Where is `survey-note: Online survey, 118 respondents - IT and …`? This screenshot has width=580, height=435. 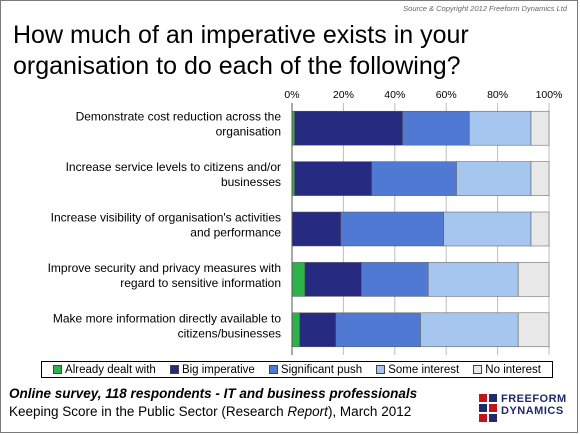 survey-note: Online survey, 118 respondents - IT and … is located at coordinates (213, 393).